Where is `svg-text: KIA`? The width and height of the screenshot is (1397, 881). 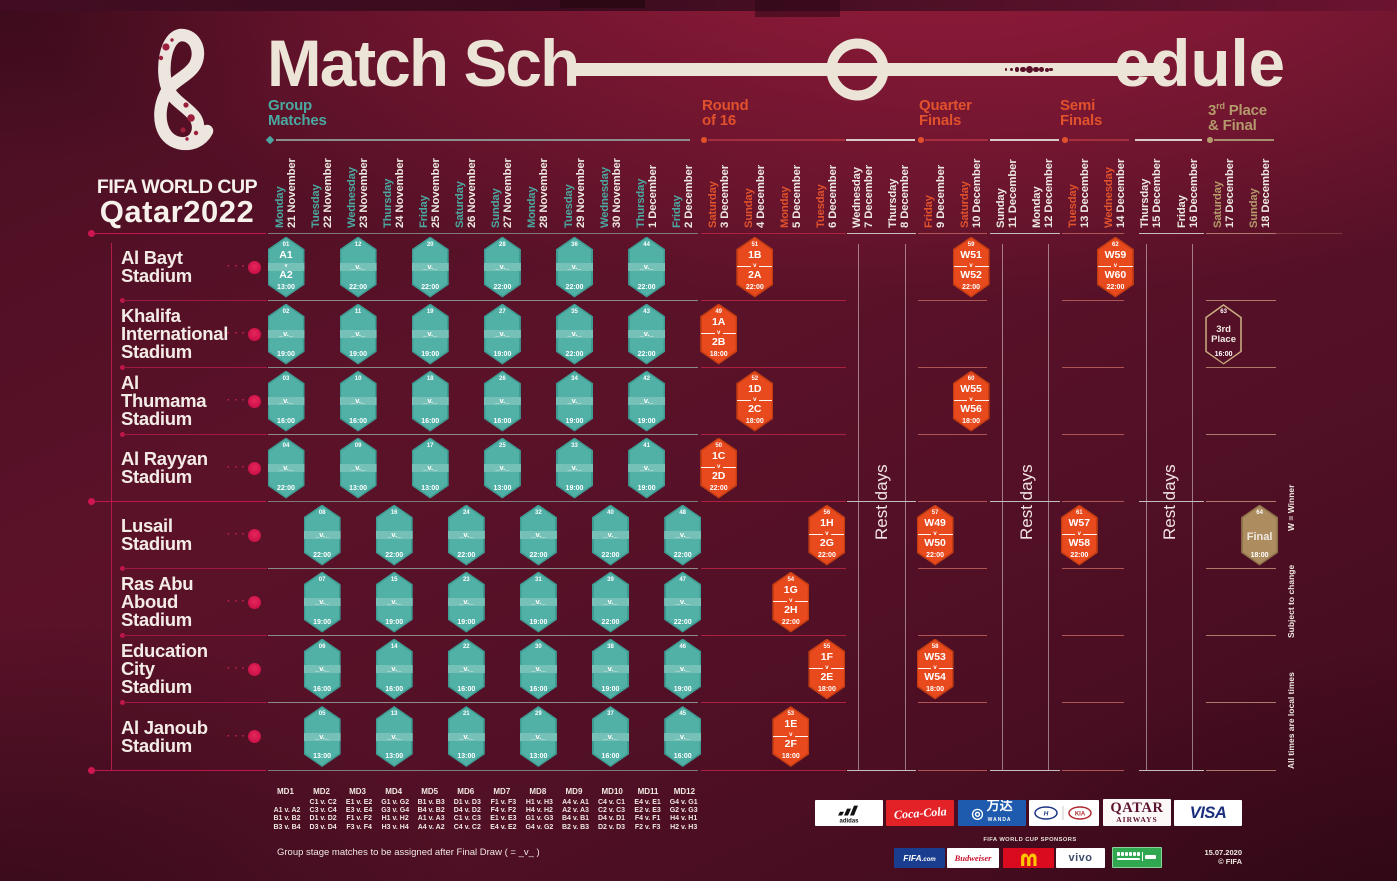
svg-text: KIA is located at coordinates (1080, 815).